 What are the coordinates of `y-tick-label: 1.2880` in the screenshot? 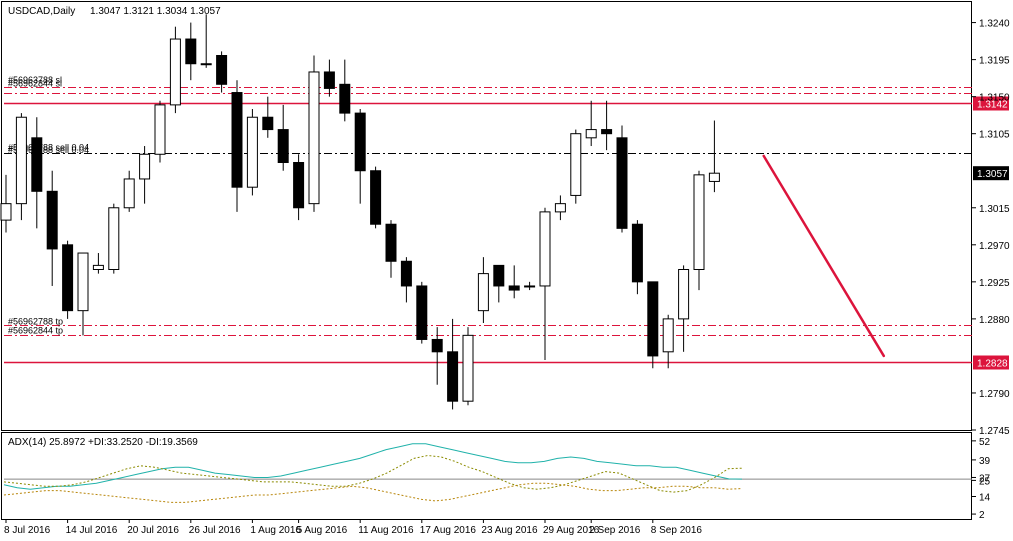 It's located at (994, 320).